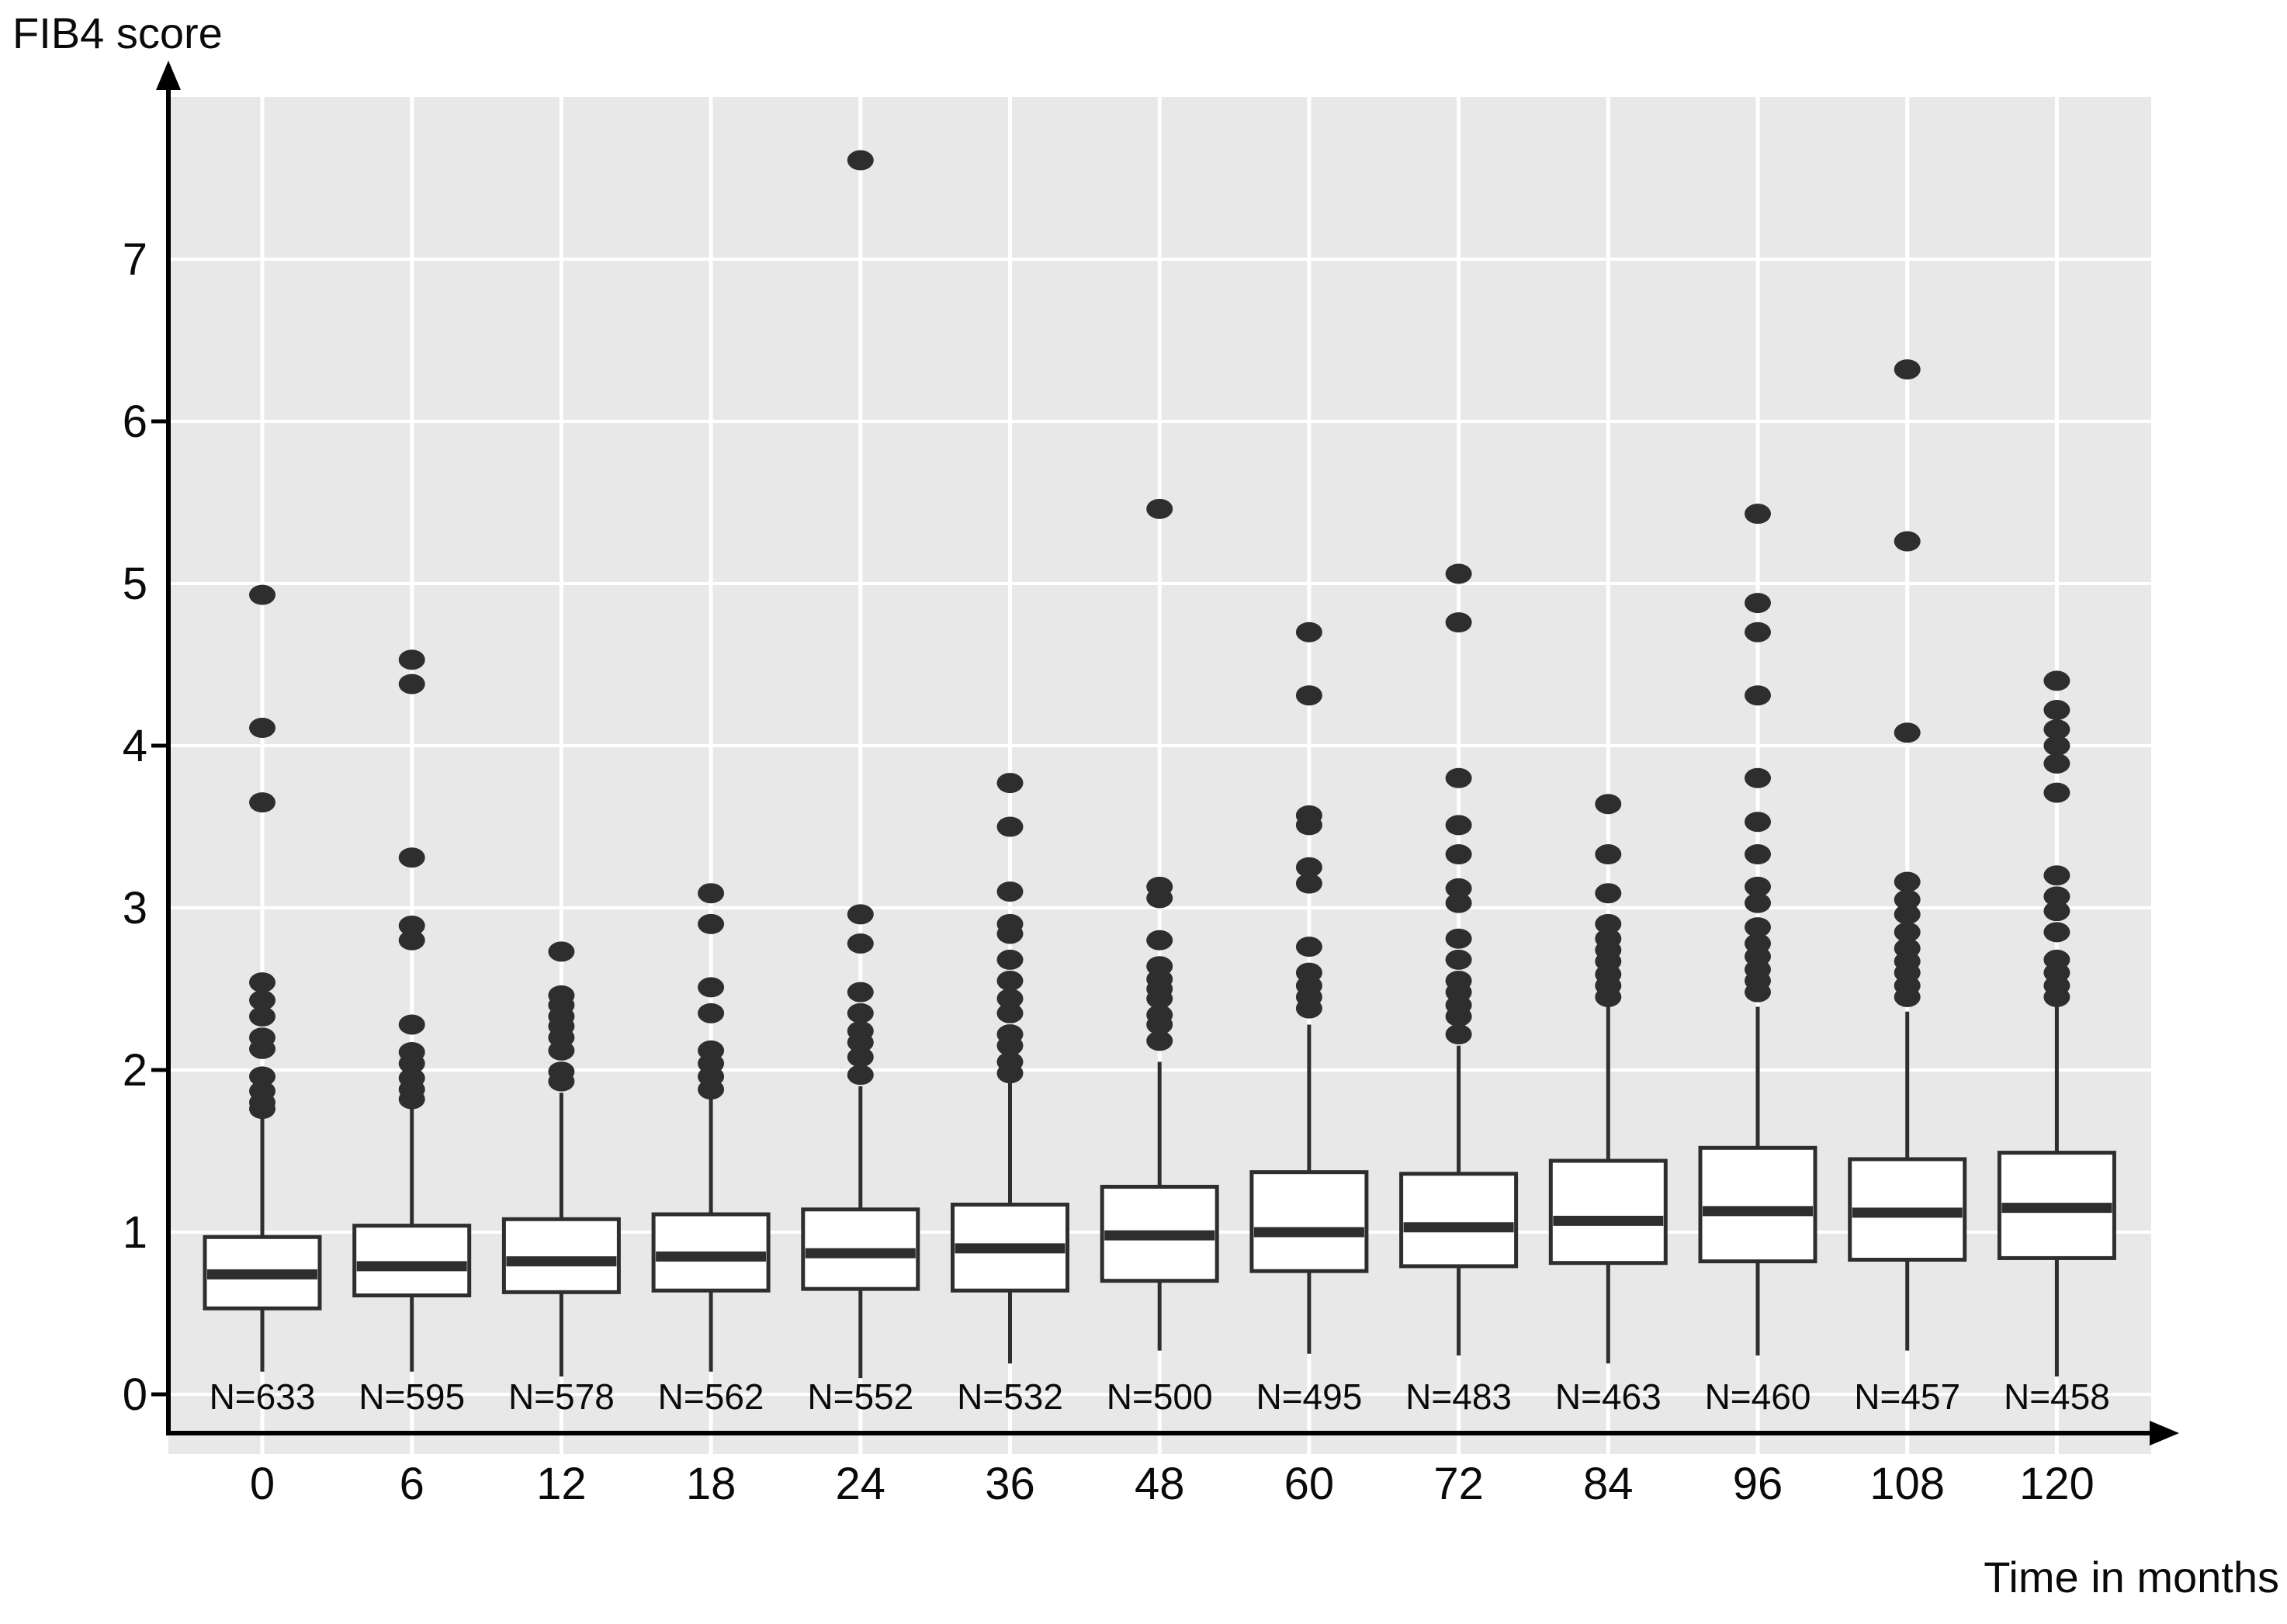 Image resolution: width=2287 pixels, height=1624 pixels. What do you see at coordinates (135, 584) in the screenshot?
I see `y-tick-label: 5` at bounding box center [135, 584].